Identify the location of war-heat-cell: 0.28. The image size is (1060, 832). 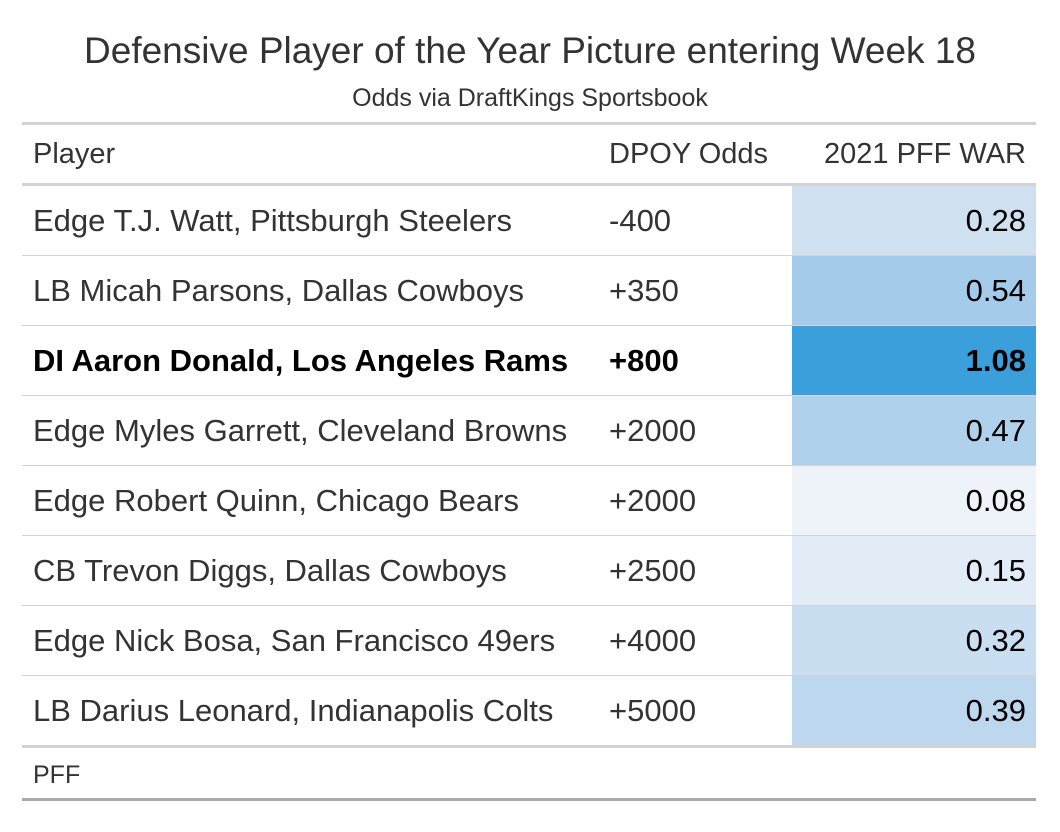
(914, 220).